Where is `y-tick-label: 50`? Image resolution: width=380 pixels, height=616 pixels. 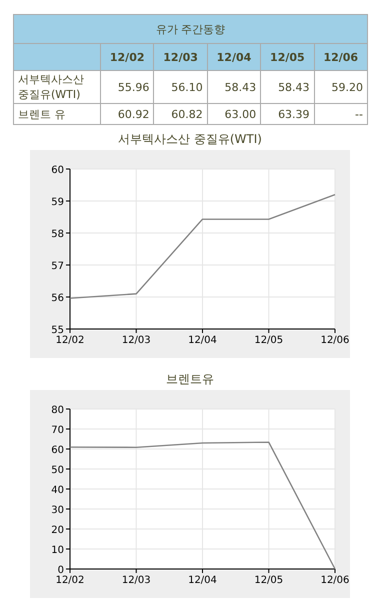
y-tick-label: 50 is located at coordinates (57, 470).